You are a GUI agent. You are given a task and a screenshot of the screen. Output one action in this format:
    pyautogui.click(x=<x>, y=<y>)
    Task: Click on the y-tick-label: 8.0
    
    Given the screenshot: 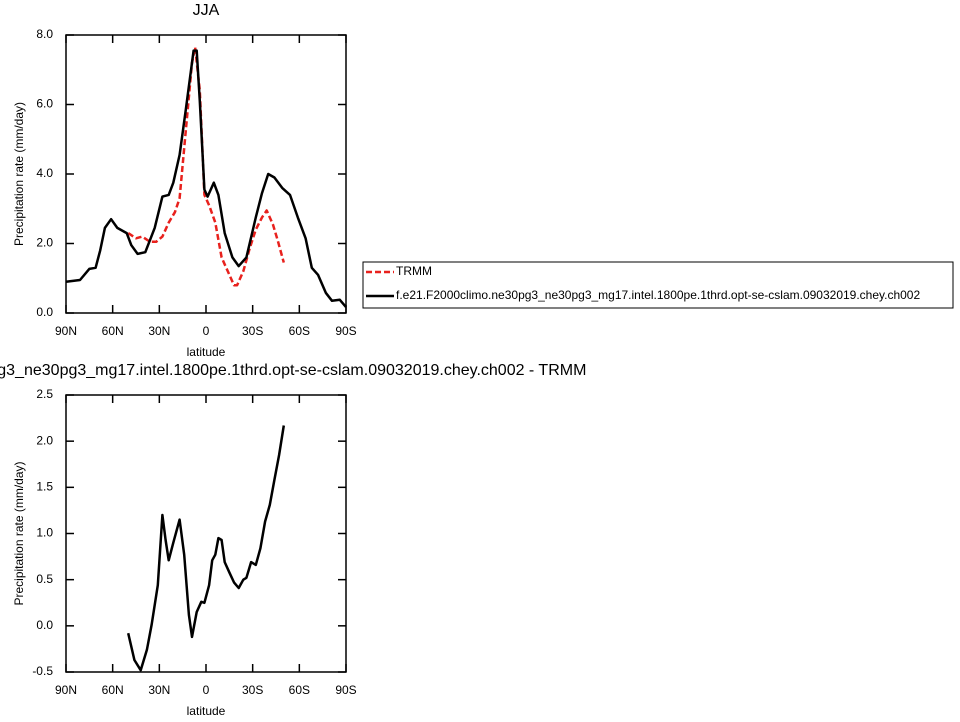 What is the action you would take?
    pyautogui.click(x=44, y=34)
    